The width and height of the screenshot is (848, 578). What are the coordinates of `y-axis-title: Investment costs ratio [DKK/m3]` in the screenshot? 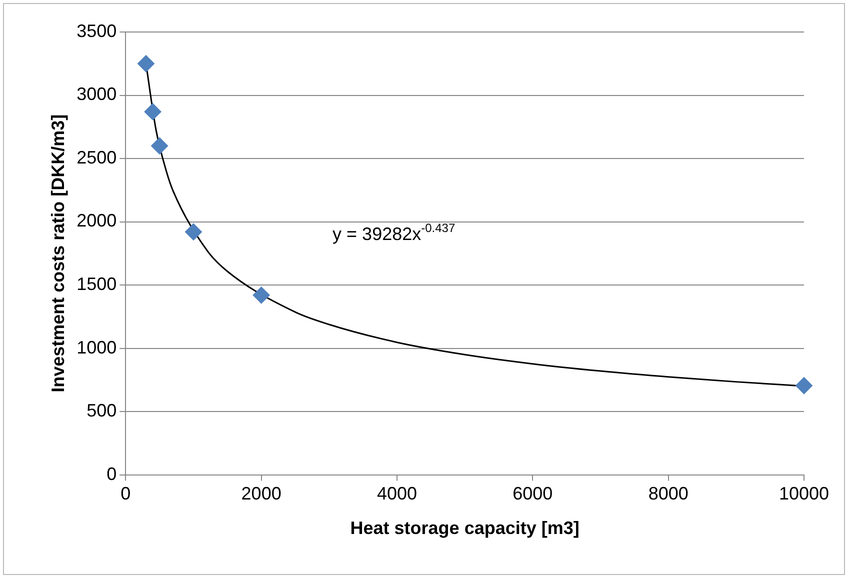 It's located at (58, 253).